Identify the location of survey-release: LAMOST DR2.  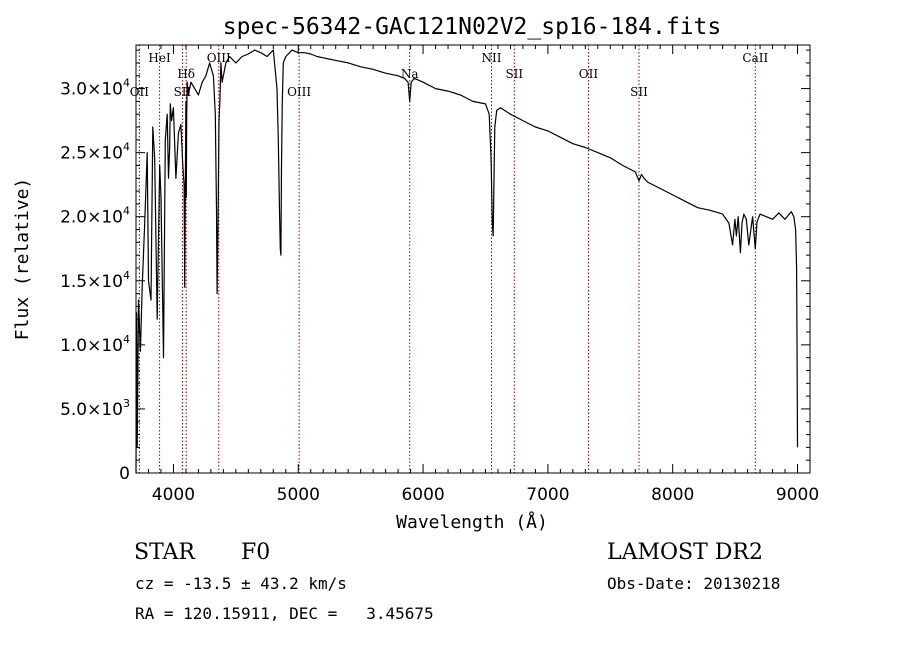
(685, 552).